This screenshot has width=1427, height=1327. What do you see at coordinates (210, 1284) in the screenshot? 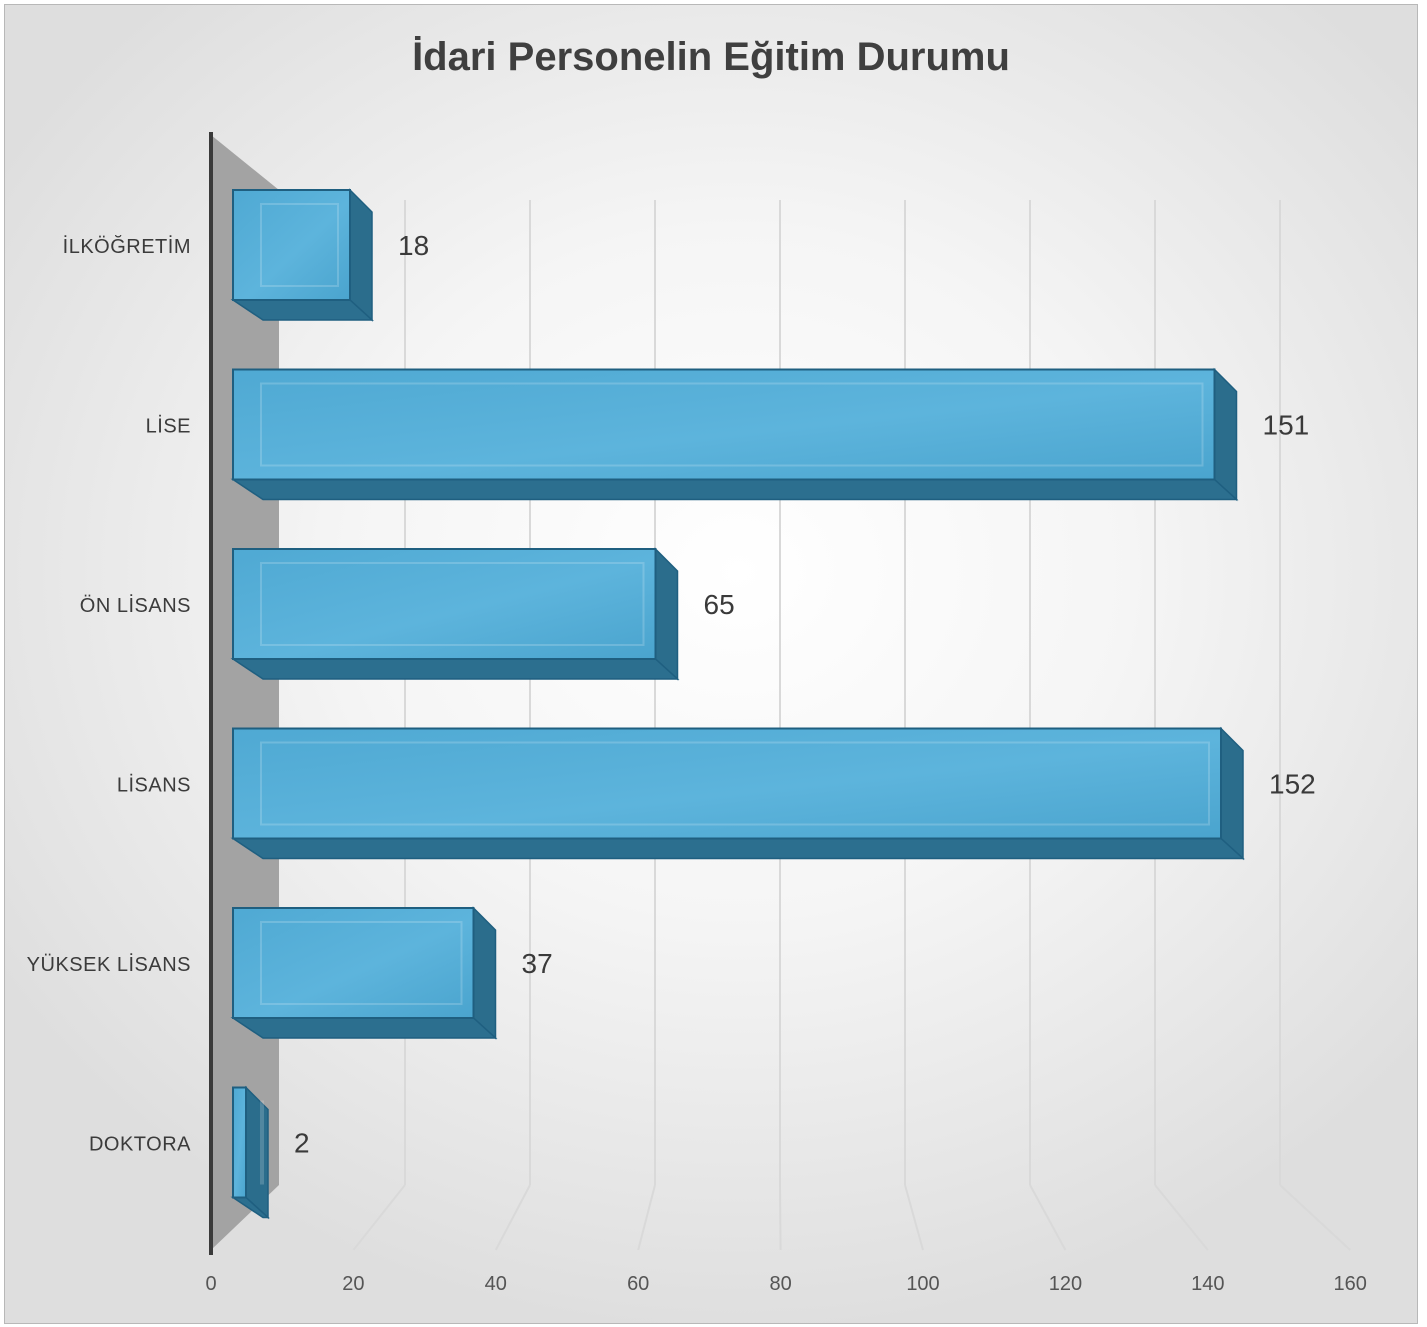
I see `x-tick-label: 0` at bounding box center [210, 1284].